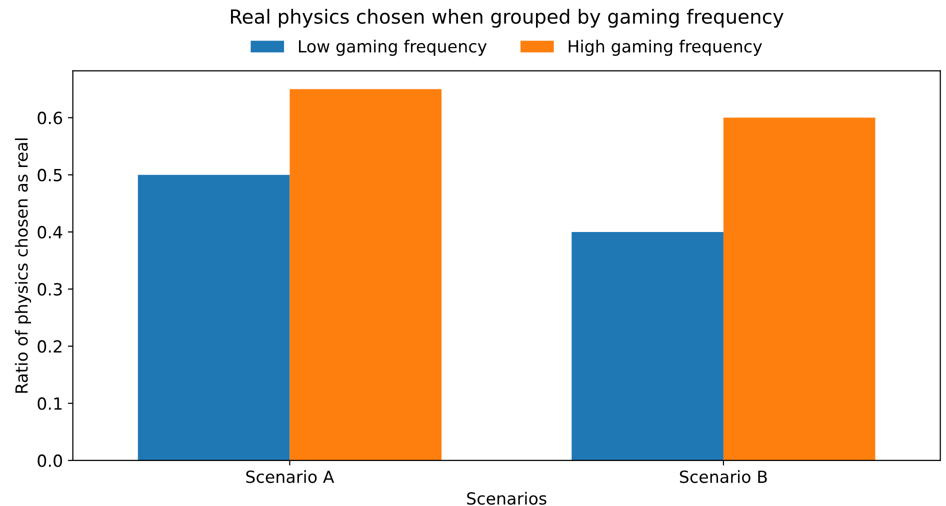  Describe the element at coordinates (50, 175) in the screenshot. I see `y-tick-label: 0.5` at that location.